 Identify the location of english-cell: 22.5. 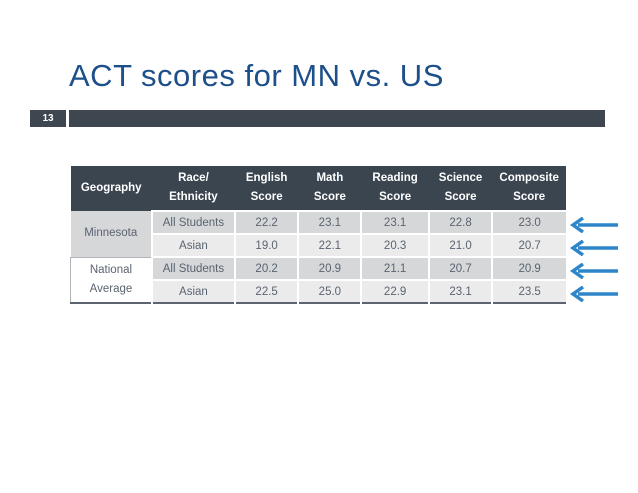
(266, 291).